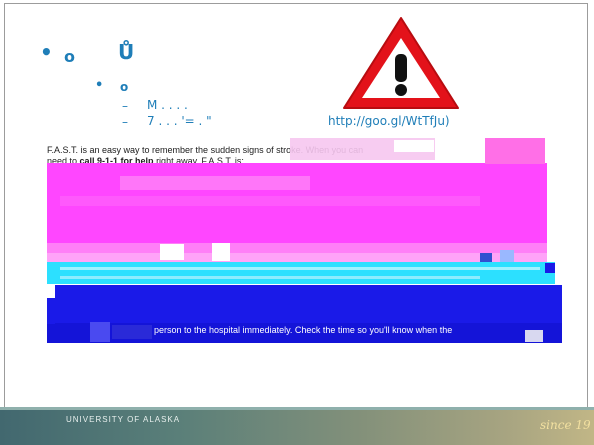 The image size is (594, 445). What do you see at coordinates (179, 121) in the screenshot?
I see `sub-bullet-text-2: 7 . . . '= . "` at bounding box center [179, 121].